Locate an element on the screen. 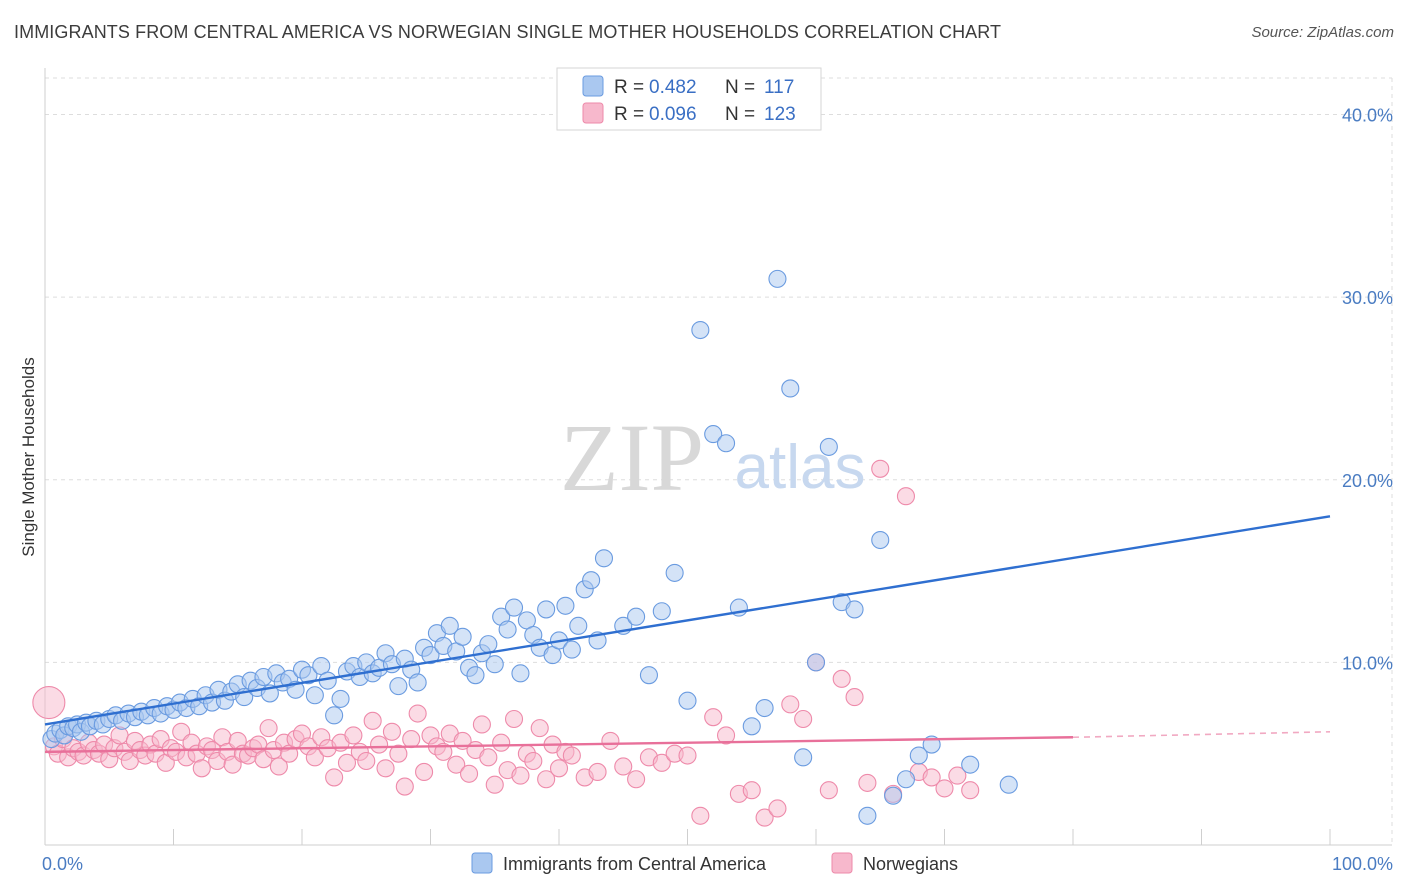 This screenshot has width=1406, height=892. legend-n-label: N = is located at coordinates (740, 87).